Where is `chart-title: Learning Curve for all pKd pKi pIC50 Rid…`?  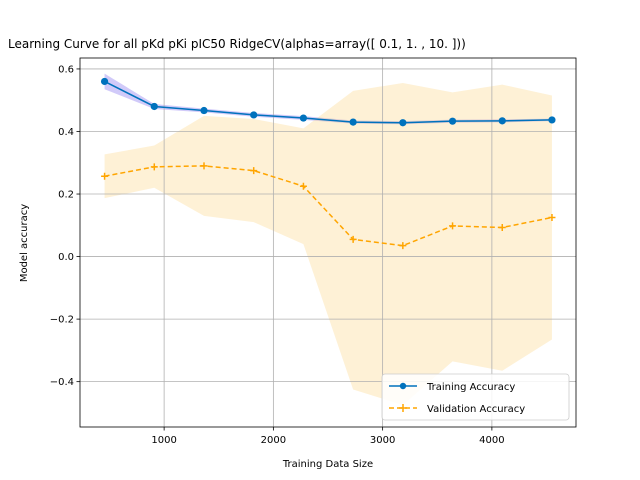 chart-title: Learning Curve for all pKd pKi pIC50 Rid… is located at coordinates (237, 44).